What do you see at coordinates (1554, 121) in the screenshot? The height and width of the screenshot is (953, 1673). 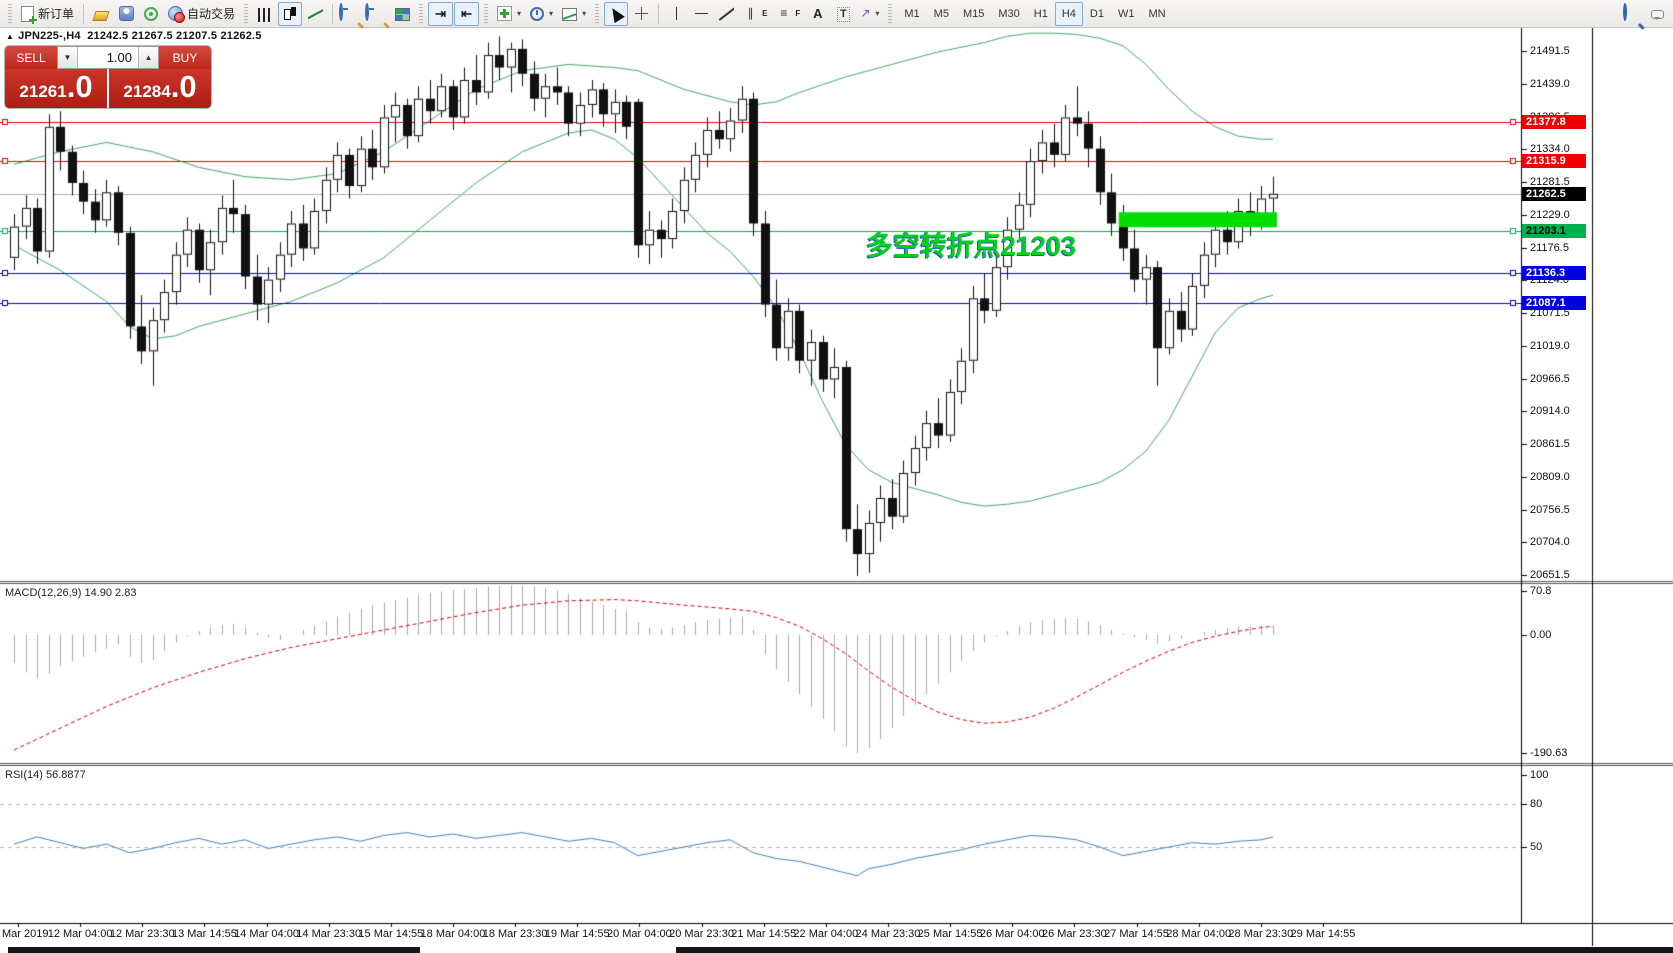 I see `hline-price-label: 21377.8` at bounding box center [1554, 121].